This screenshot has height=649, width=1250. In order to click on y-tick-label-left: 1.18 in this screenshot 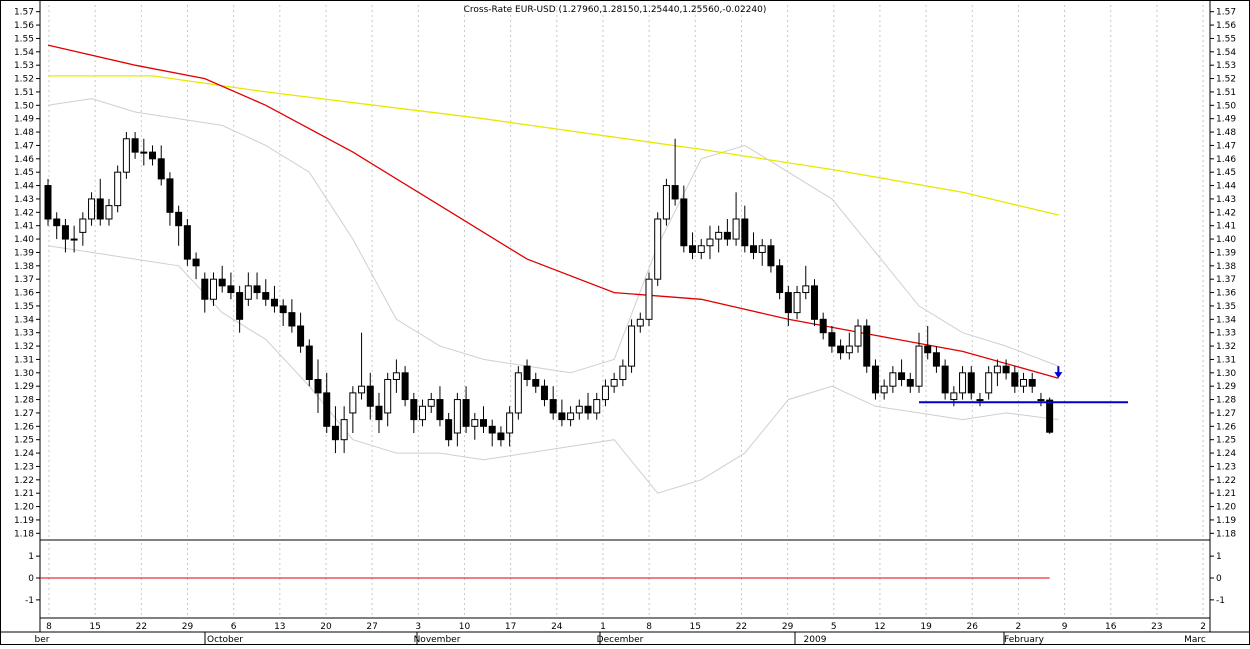, I will do `click(24, 534)`.